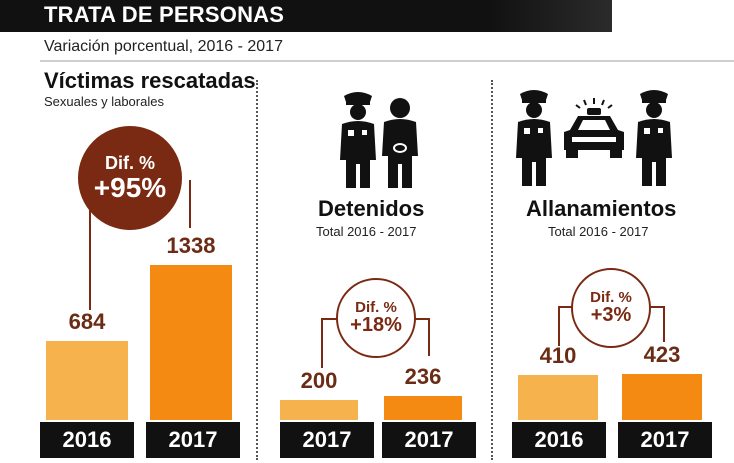 The width and height of the screenshot is (734, 463). Describe the element at coordinates (594, 138) in the screenshot. I see `police-officers-and-patrol-car-icon` at that location.